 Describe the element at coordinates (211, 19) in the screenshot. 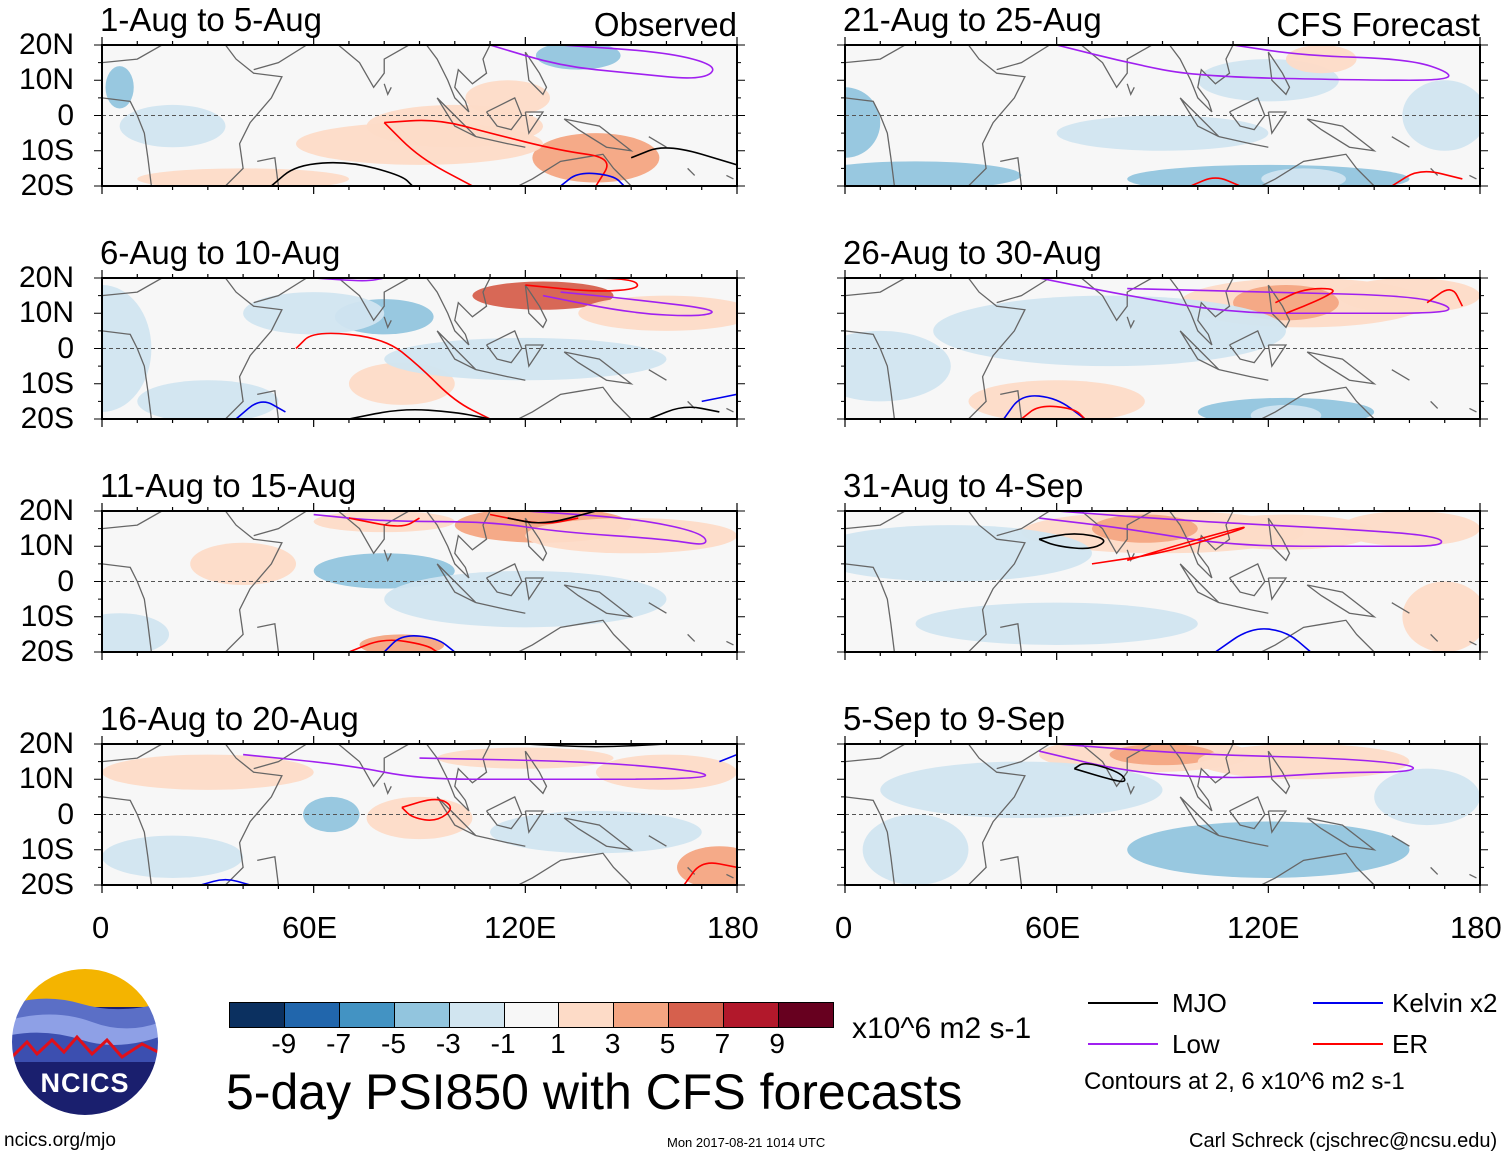

I see `panel-title: 1-Aug to 5-Aug` at that location.